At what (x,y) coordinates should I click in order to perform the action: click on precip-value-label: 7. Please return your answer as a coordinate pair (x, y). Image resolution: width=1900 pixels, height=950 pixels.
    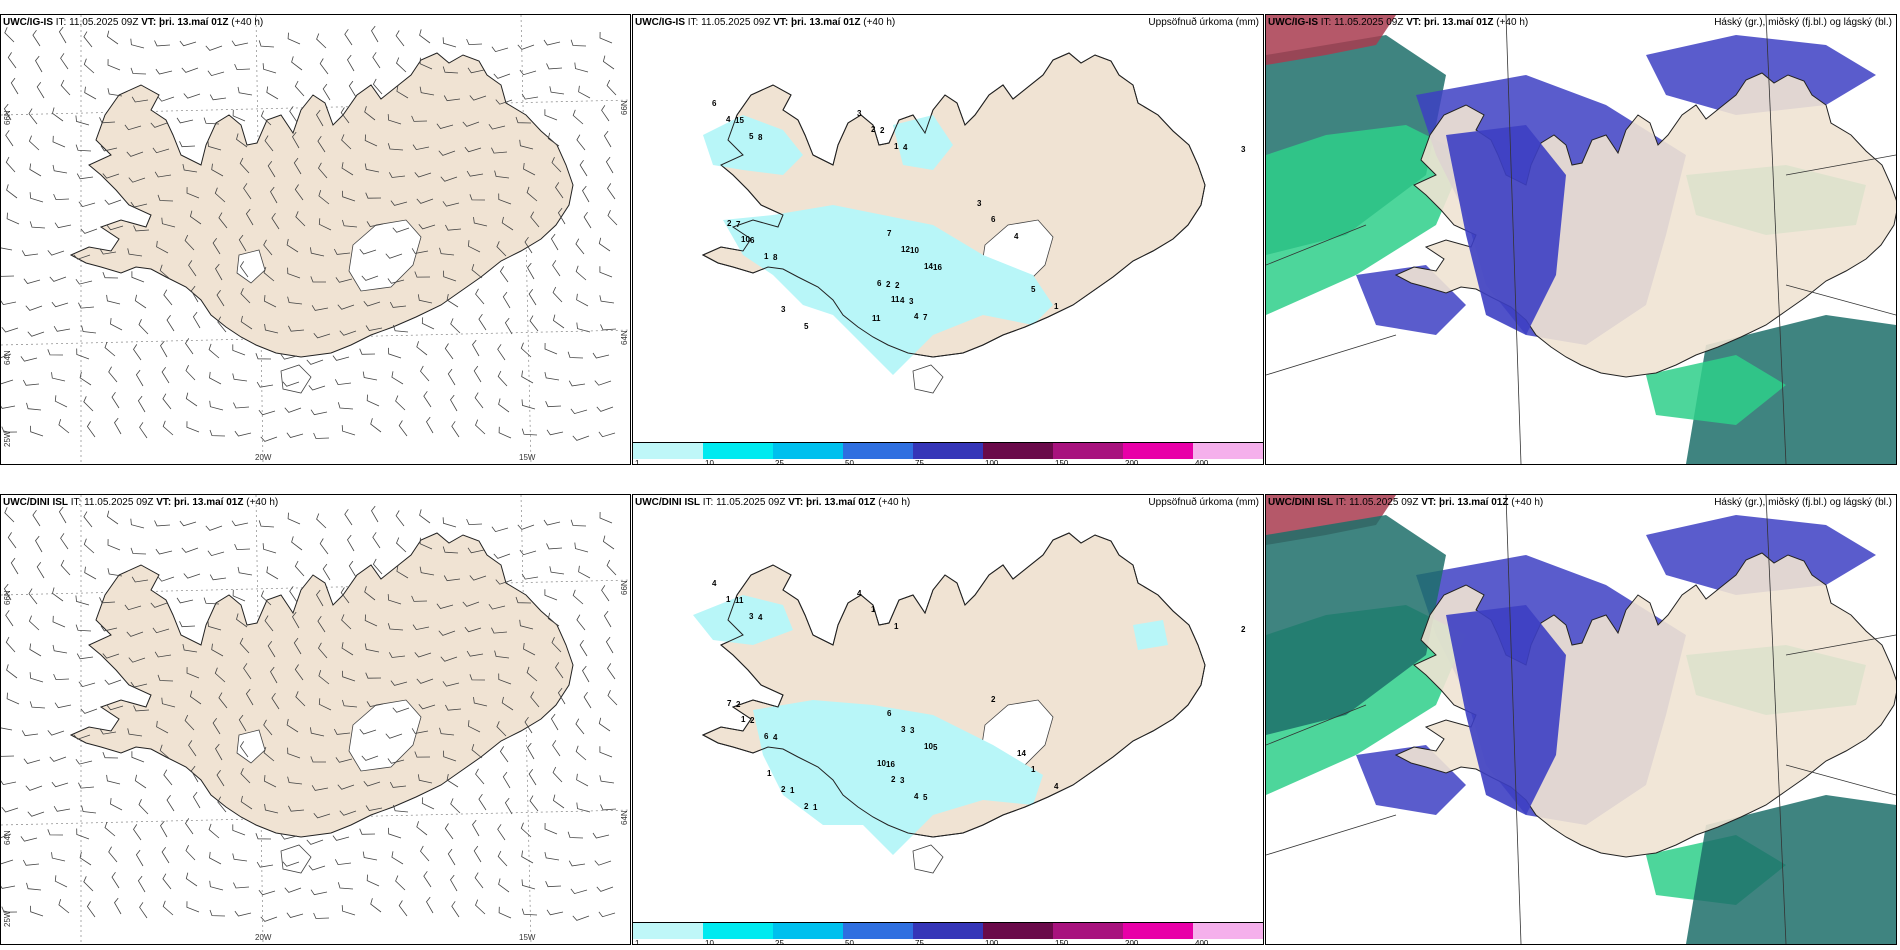
    Looking at the image, I should click on (729, 703).